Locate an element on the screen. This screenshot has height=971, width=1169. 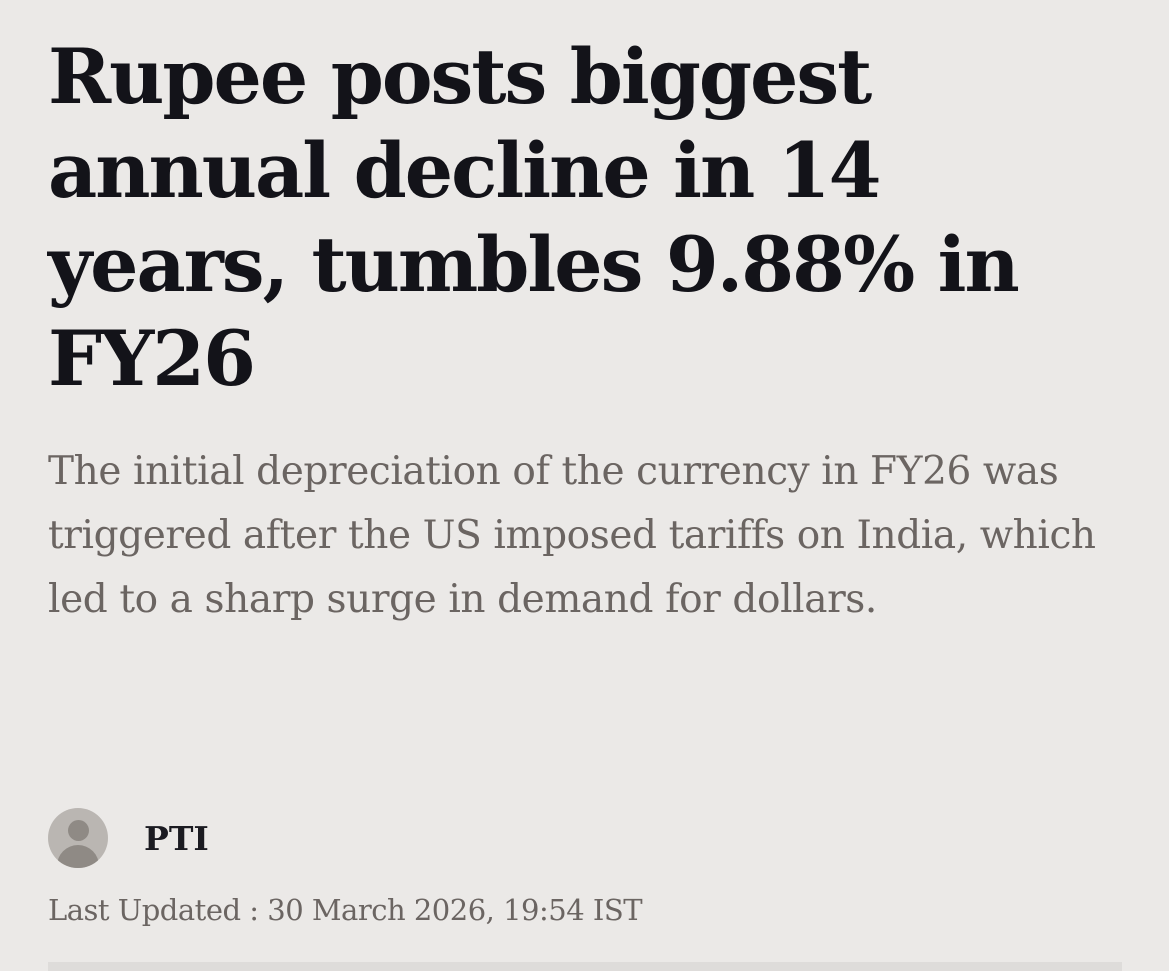
last-updated: Last Updated : 30 March 2026, 19:54 IST is located at coordinates (345, 910).